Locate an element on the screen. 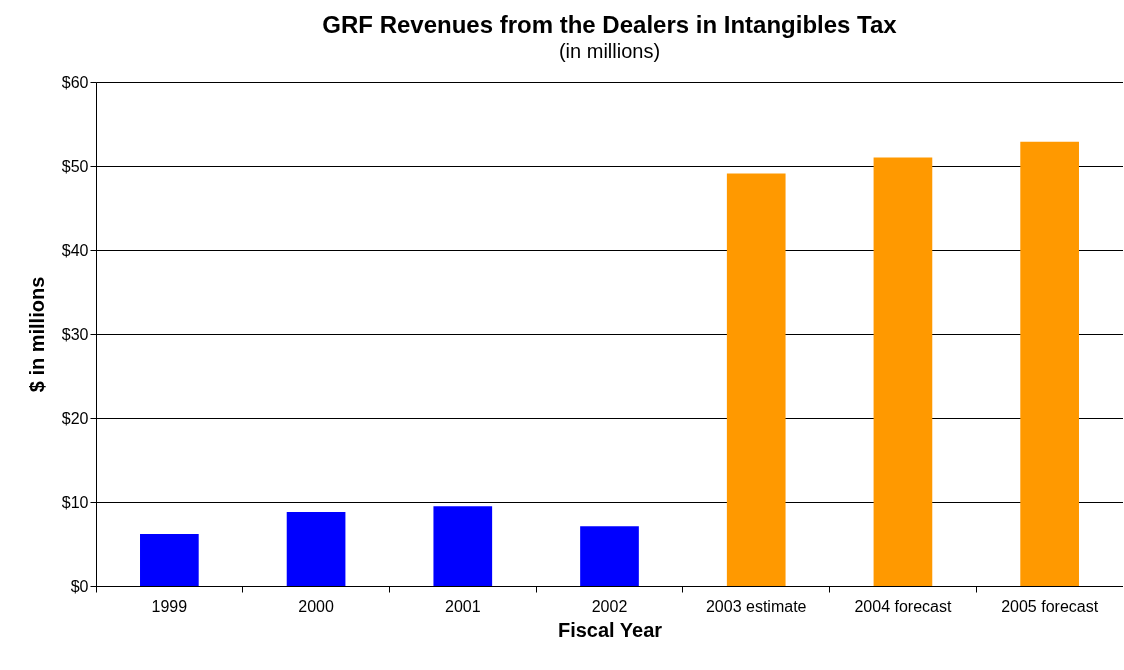 This screenshot has width=1124, height=670. y-tick-label: $20 is located at coordinates (75, 418).